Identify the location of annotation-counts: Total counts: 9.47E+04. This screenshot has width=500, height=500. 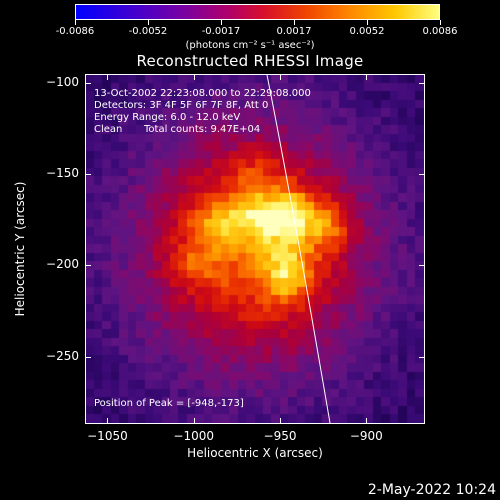
(202, 129).